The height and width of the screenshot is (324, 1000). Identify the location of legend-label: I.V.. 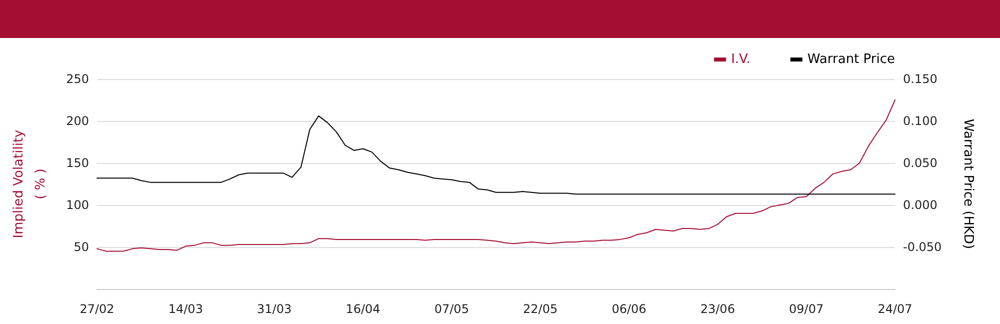
(740, 59).